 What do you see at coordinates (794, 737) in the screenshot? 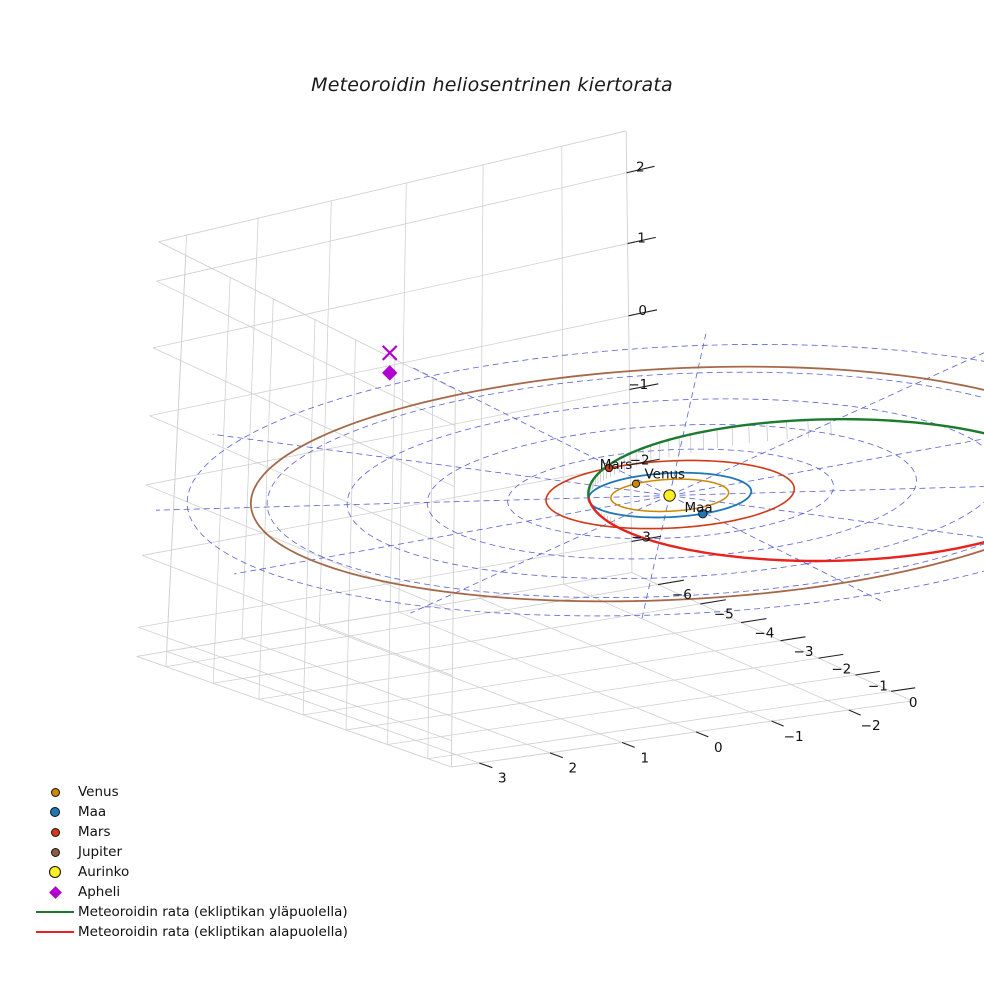
I see `y-tick-label: −1` at bounding box center [794, 737].